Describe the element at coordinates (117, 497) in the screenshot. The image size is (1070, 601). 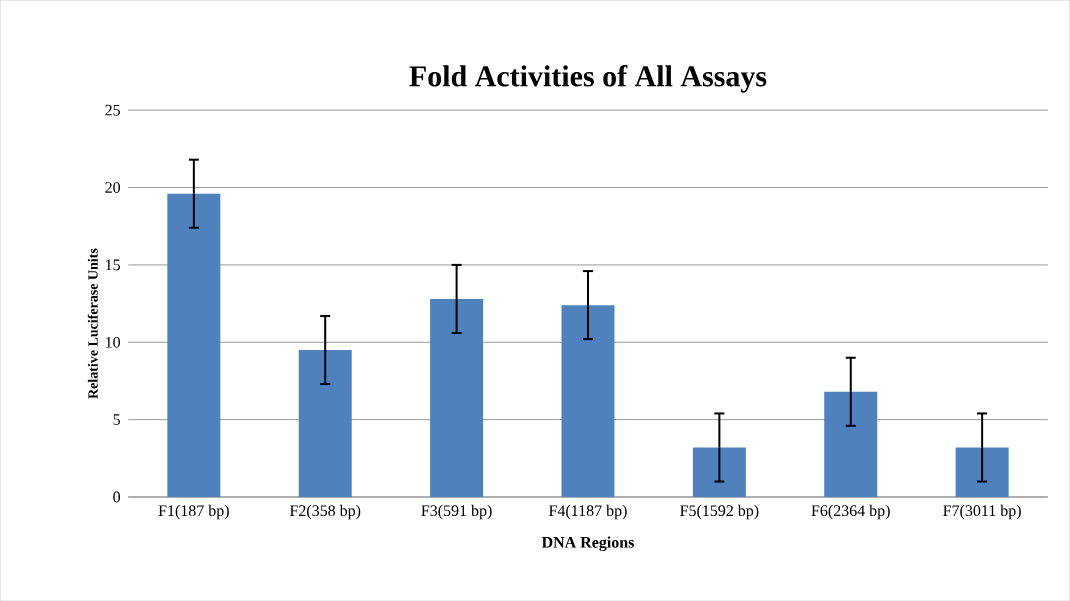
I see `y-tick-label: 0` at that location.